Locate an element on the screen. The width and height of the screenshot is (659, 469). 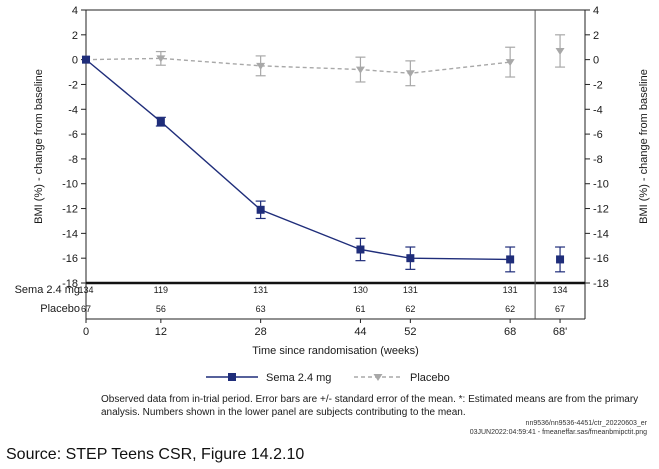
ytick-label-right: 4 is located at coordinates (596, 11).